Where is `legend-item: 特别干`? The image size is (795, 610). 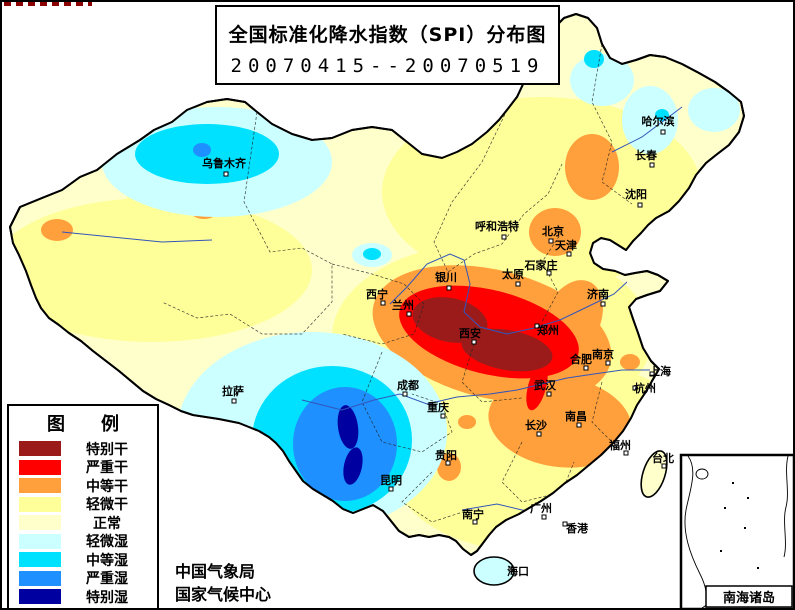 legend-item: 特别干 is located at coordinates (83, 449).